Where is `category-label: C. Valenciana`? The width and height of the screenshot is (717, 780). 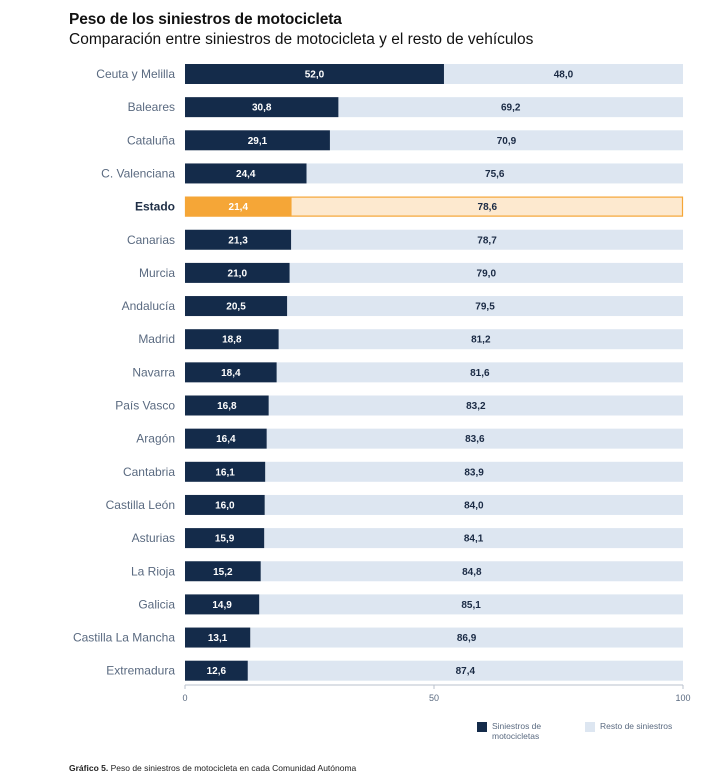 category-label: C. Valenciana is located at coordinates (138, 173).